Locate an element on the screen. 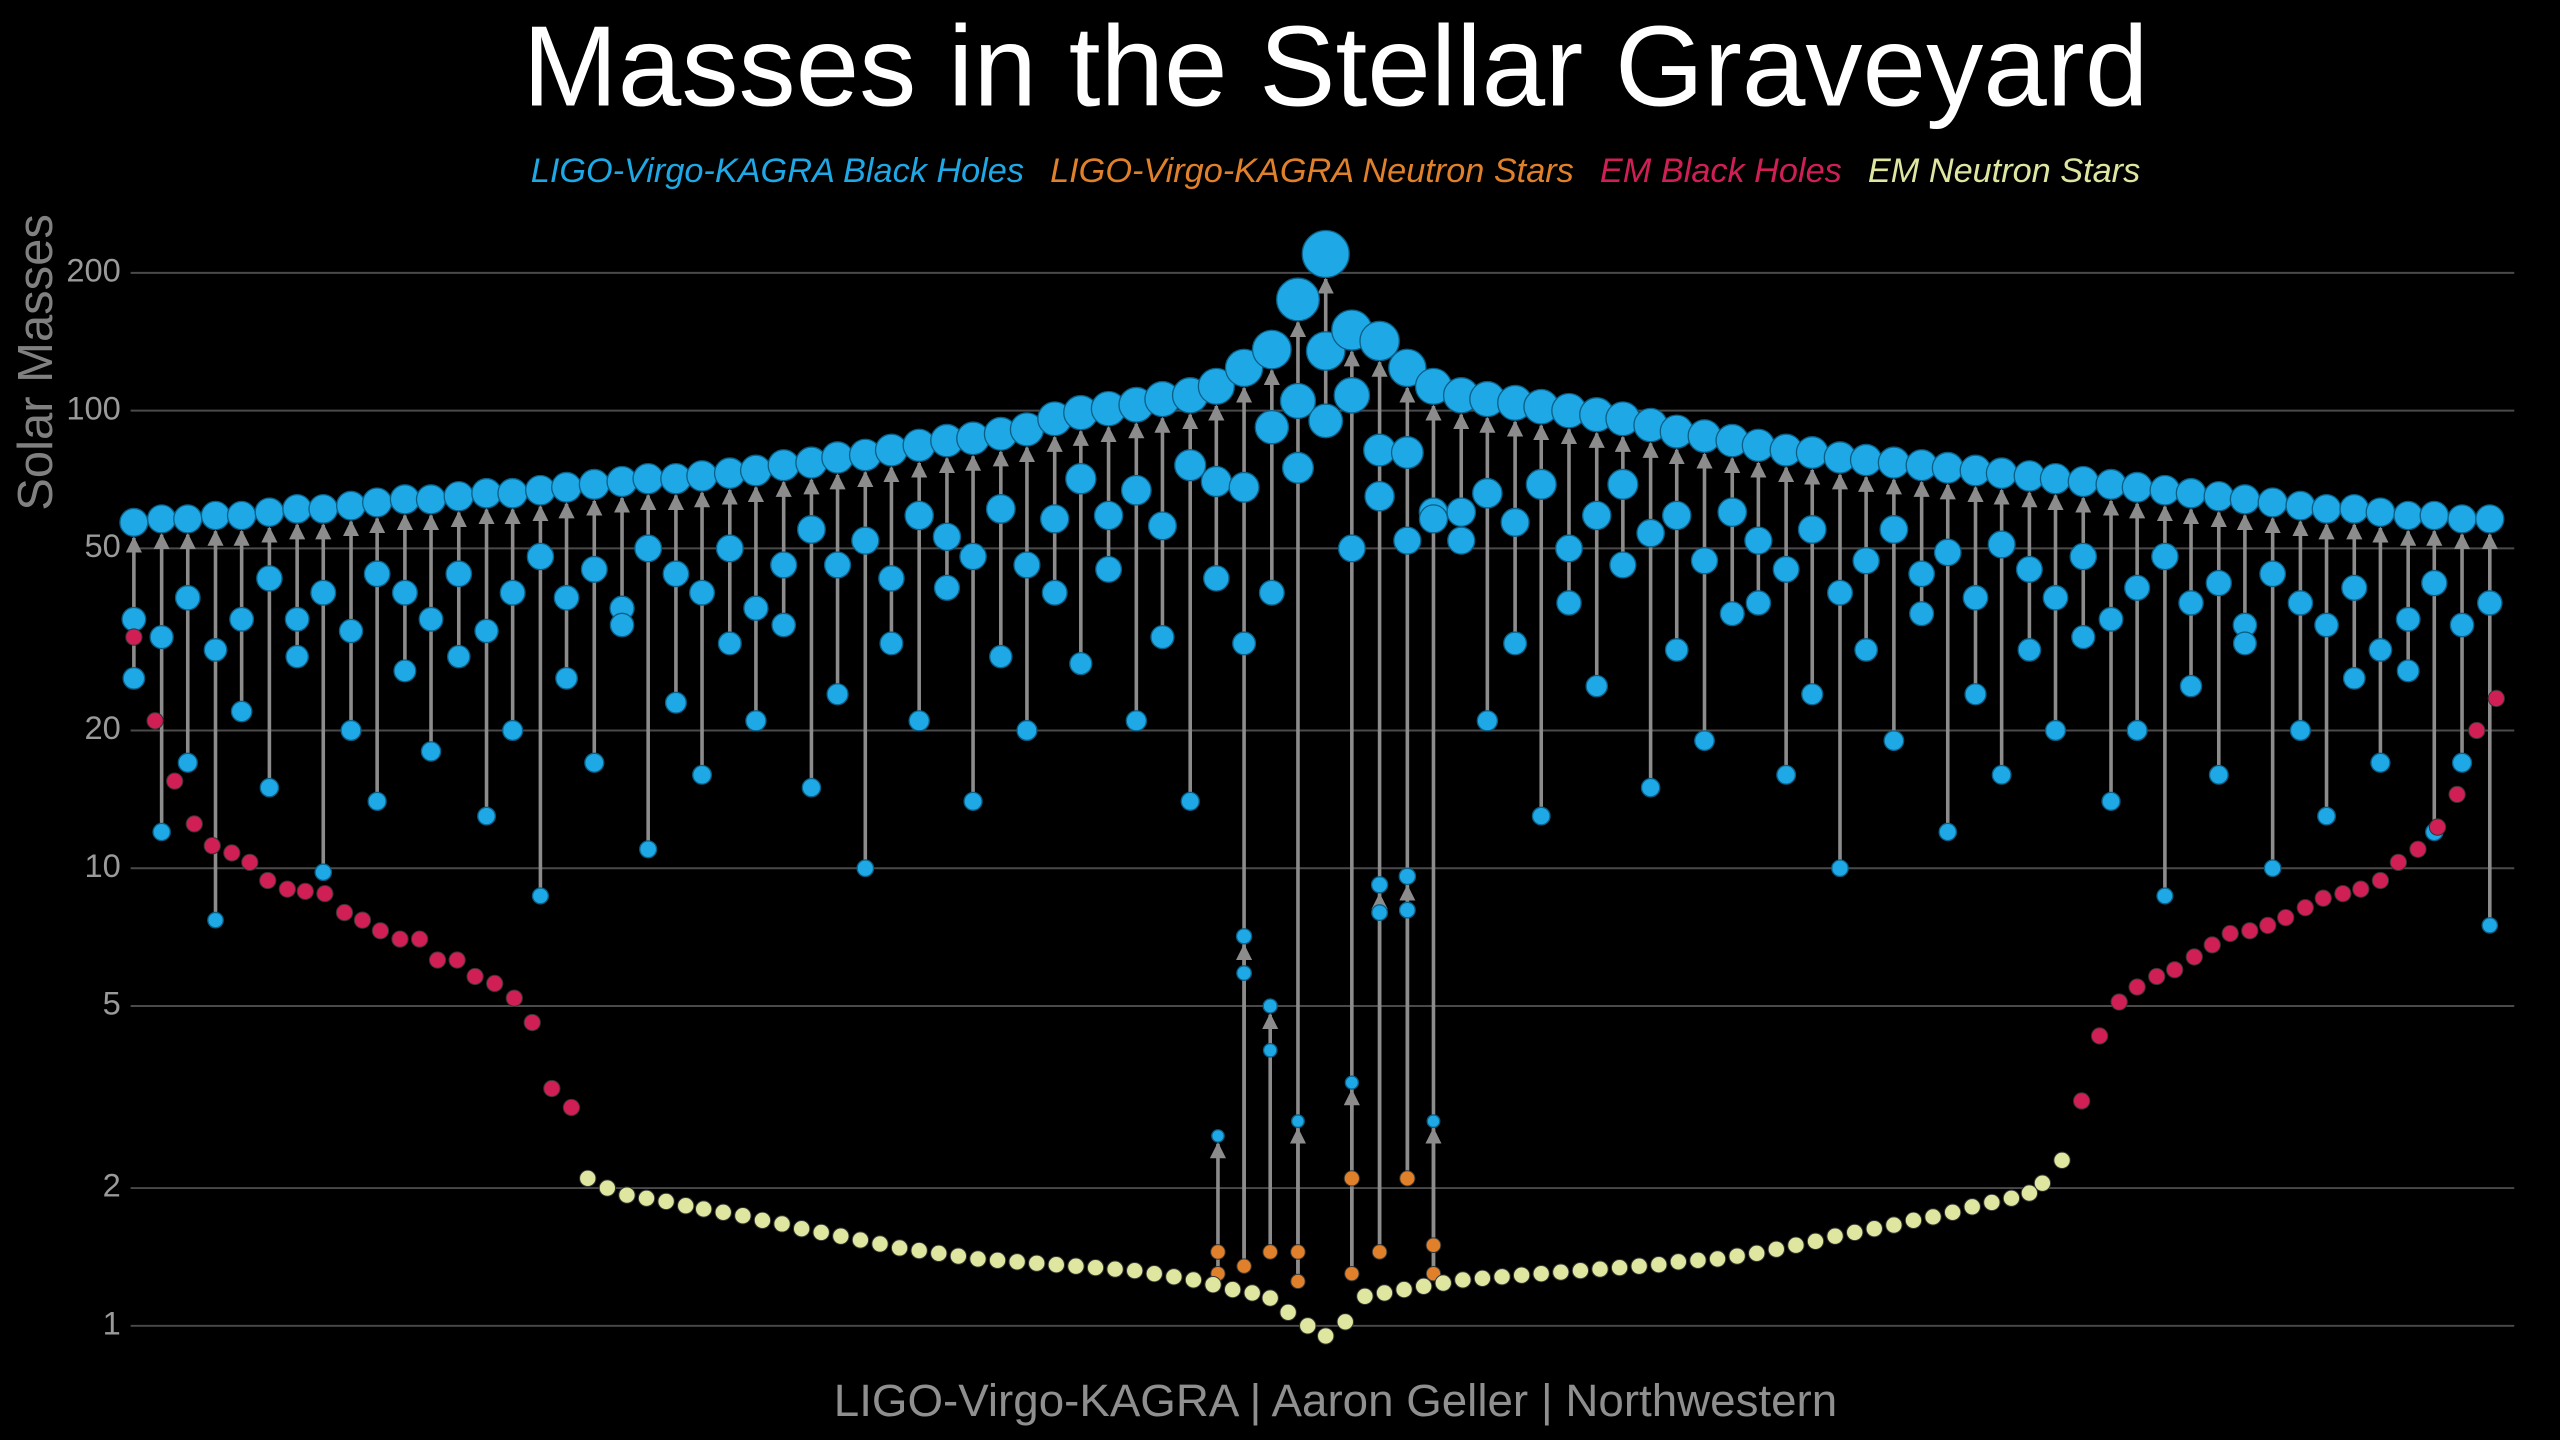 This screenshot has height=1440, width=2560. y-tick-label: 20 is located at coordinates (103, 727).